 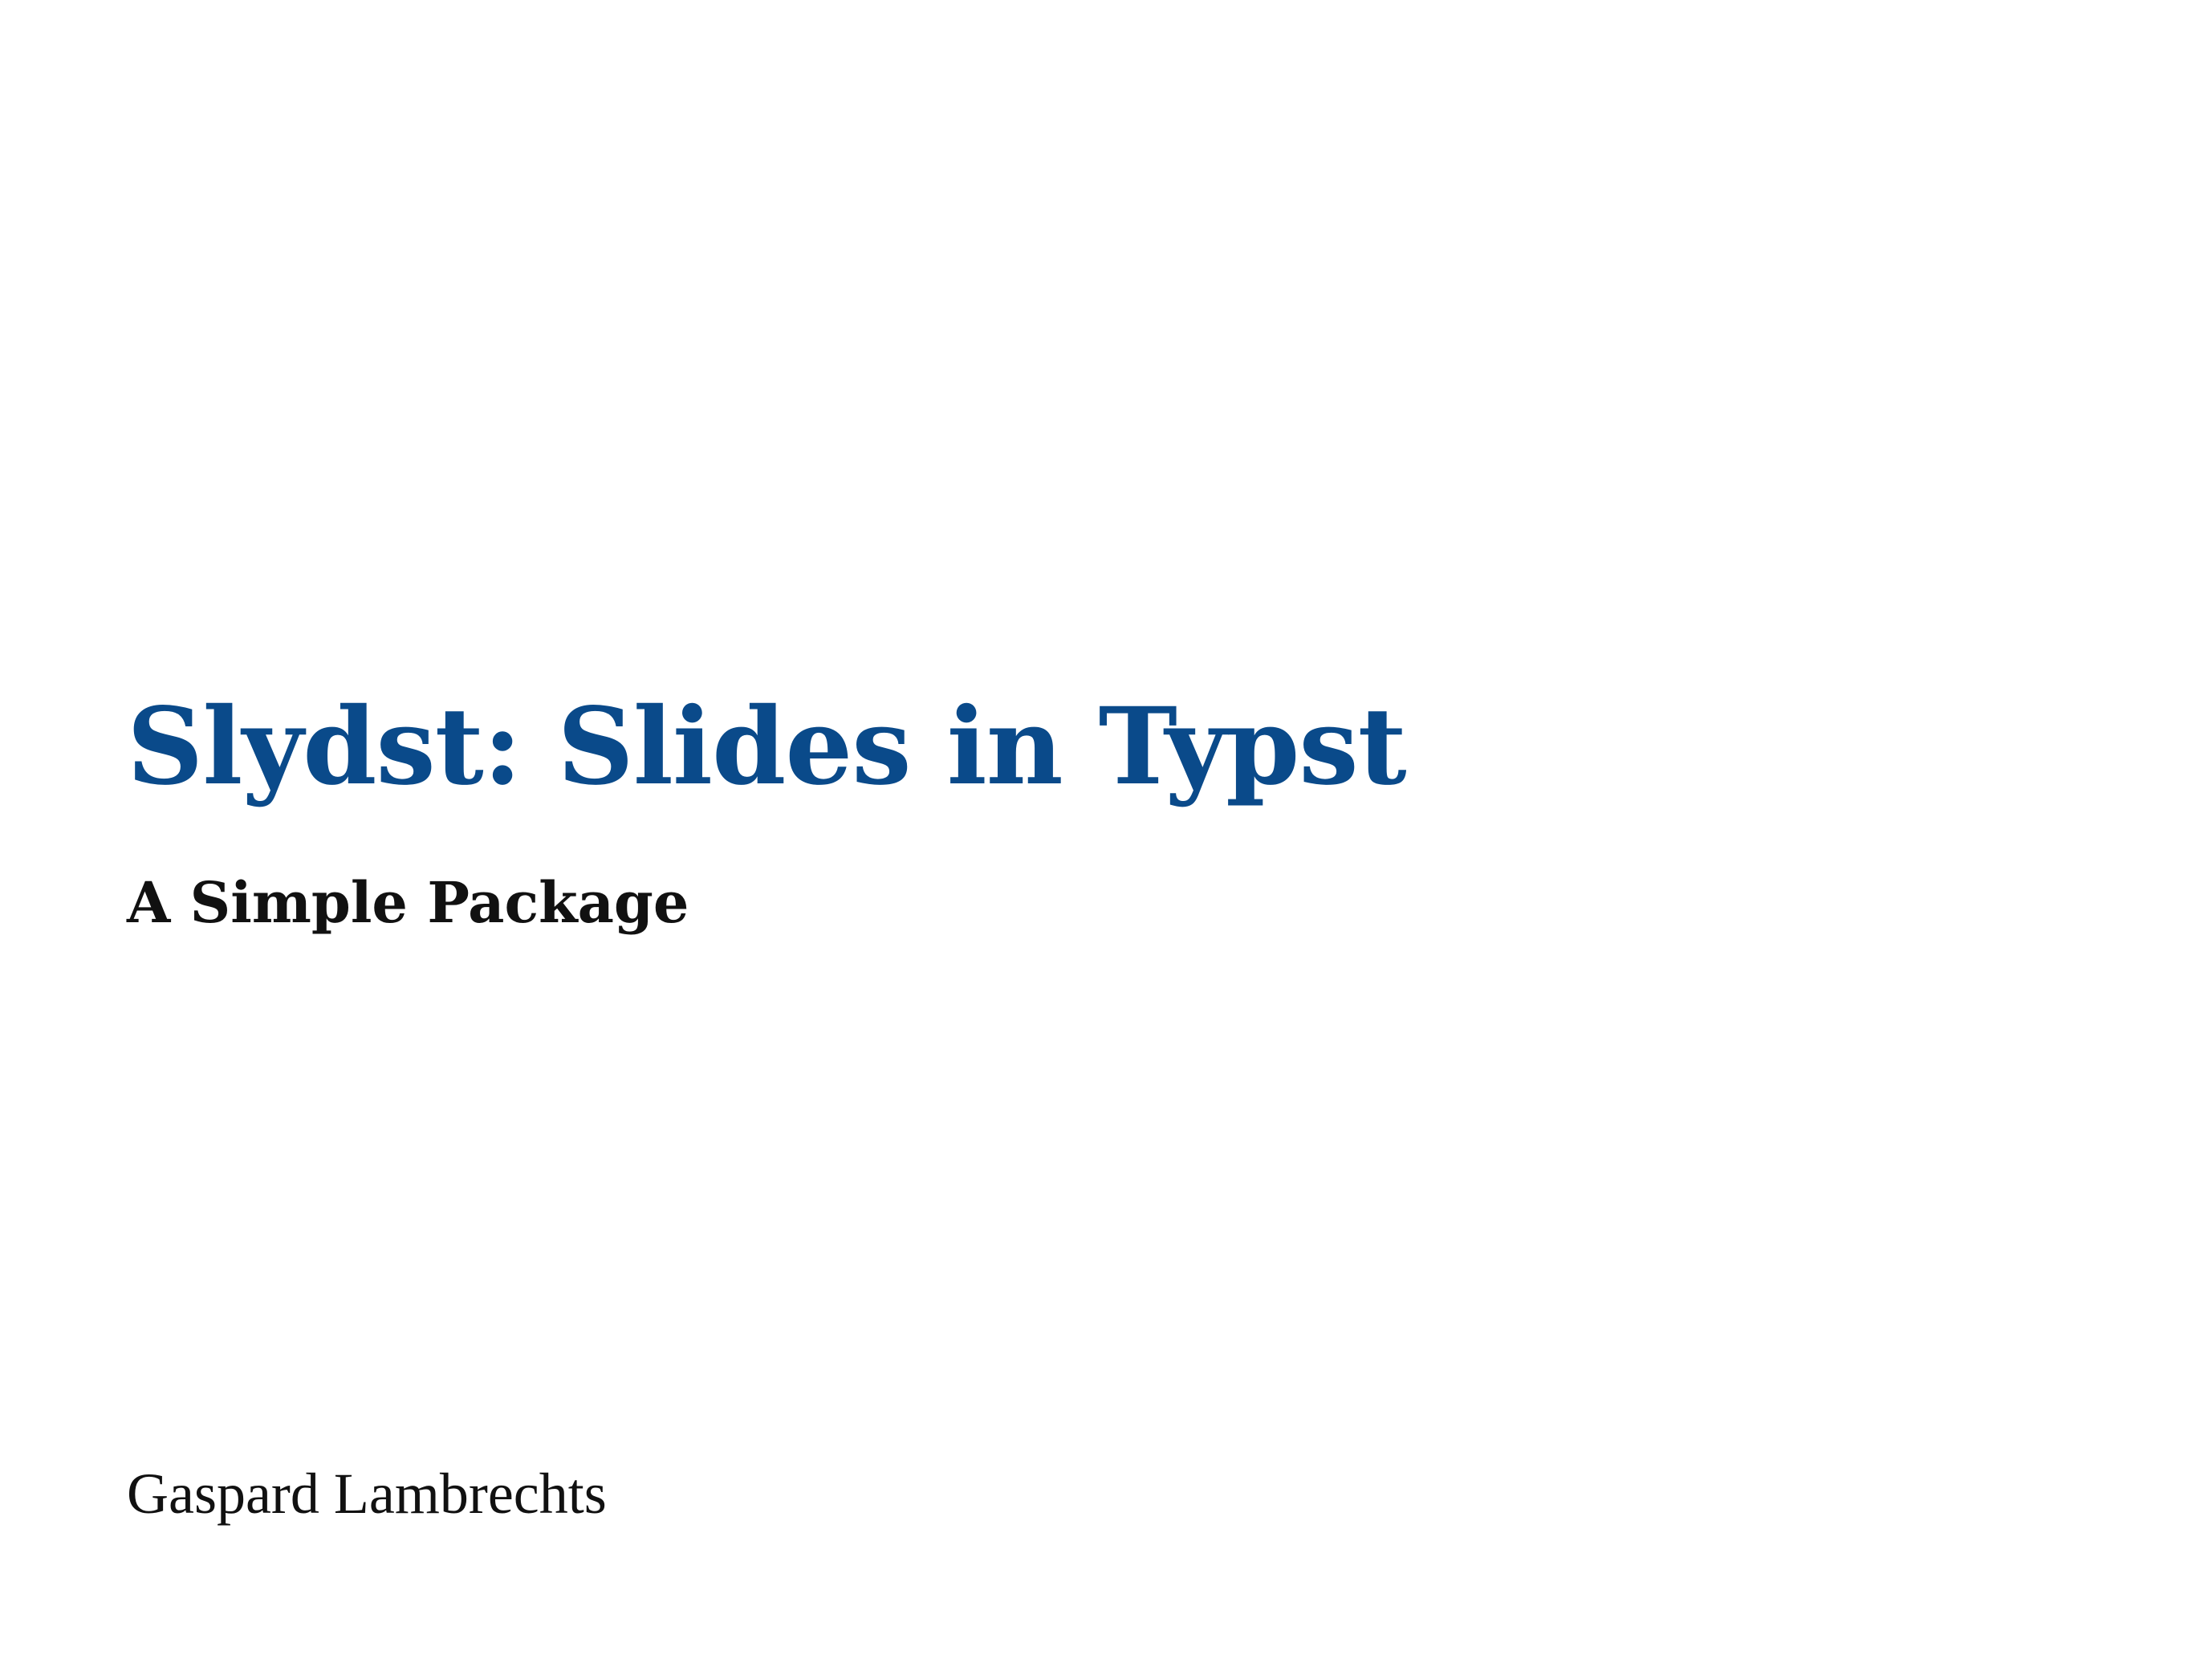 I want to click on slide-author: Gaspard Lambrechts, so click(x=367, y=1494).